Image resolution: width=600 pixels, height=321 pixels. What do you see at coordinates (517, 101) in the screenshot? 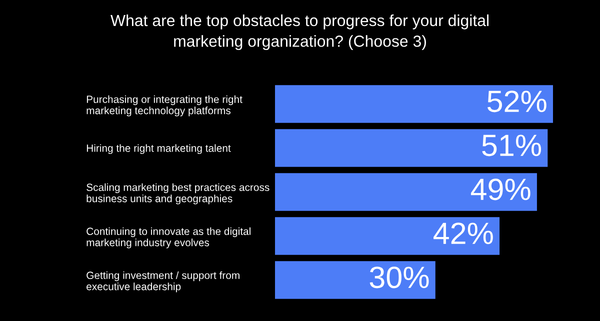
I see `data-label: 52%` at bounding box center [517, 101].